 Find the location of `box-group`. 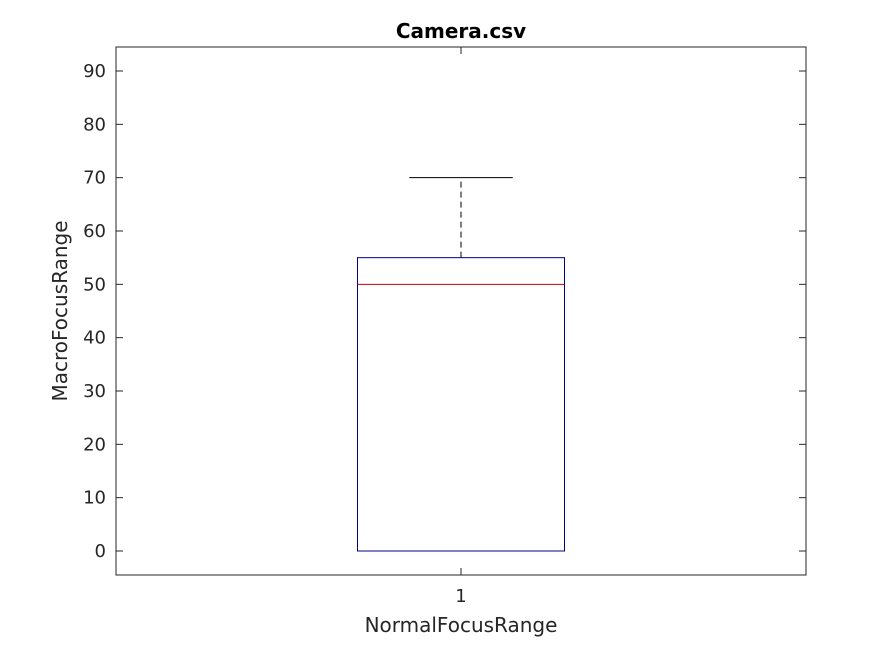

box-group is located at coordinates (461, 364).